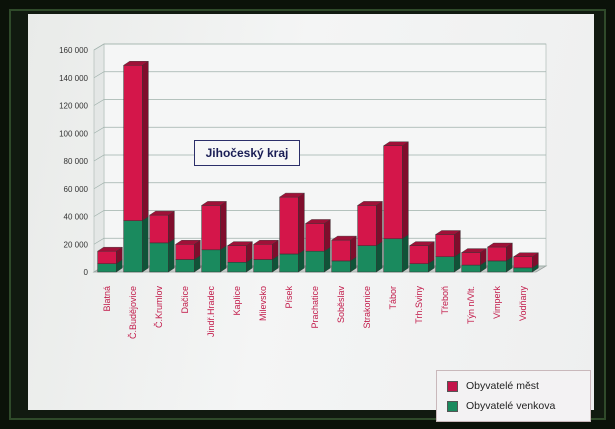  What do you see at coordinates (133, 312) in the screenshot?
I see `x-tick-label: Č.Budějovice` at bounding box center [133, 312].